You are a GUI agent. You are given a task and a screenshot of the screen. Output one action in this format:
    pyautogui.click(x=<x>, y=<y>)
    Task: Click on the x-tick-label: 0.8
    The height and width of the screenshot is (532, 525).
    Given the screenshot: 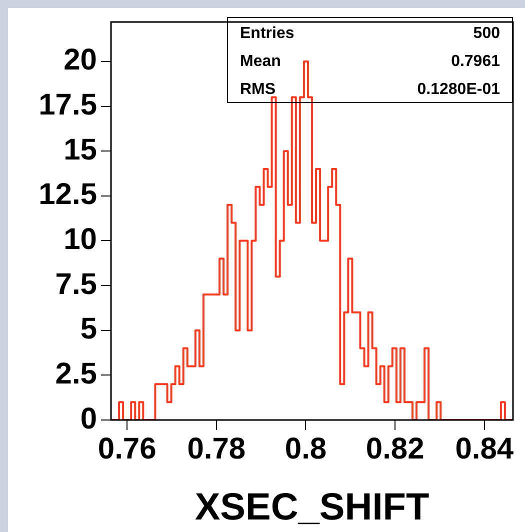 What is the action you would take?
    pyautogui.click(x=305, y=449)
    